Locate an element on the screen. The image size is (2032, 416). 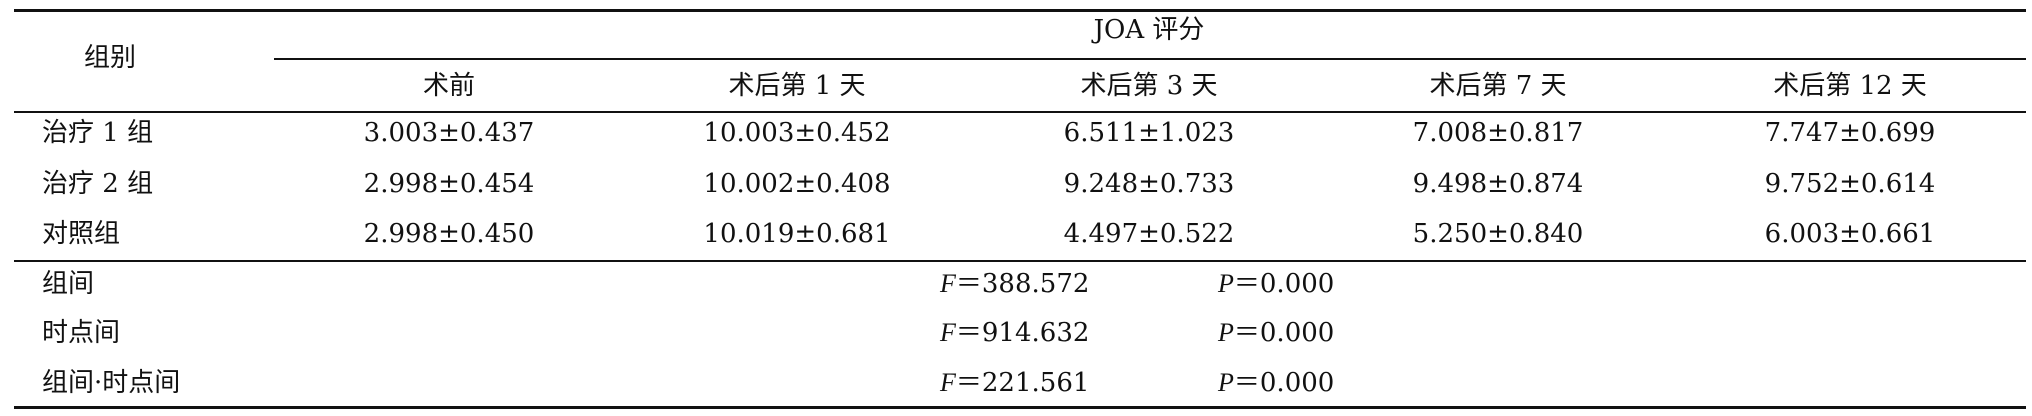
group-header: 组别 is located at coordinates (110, 58).